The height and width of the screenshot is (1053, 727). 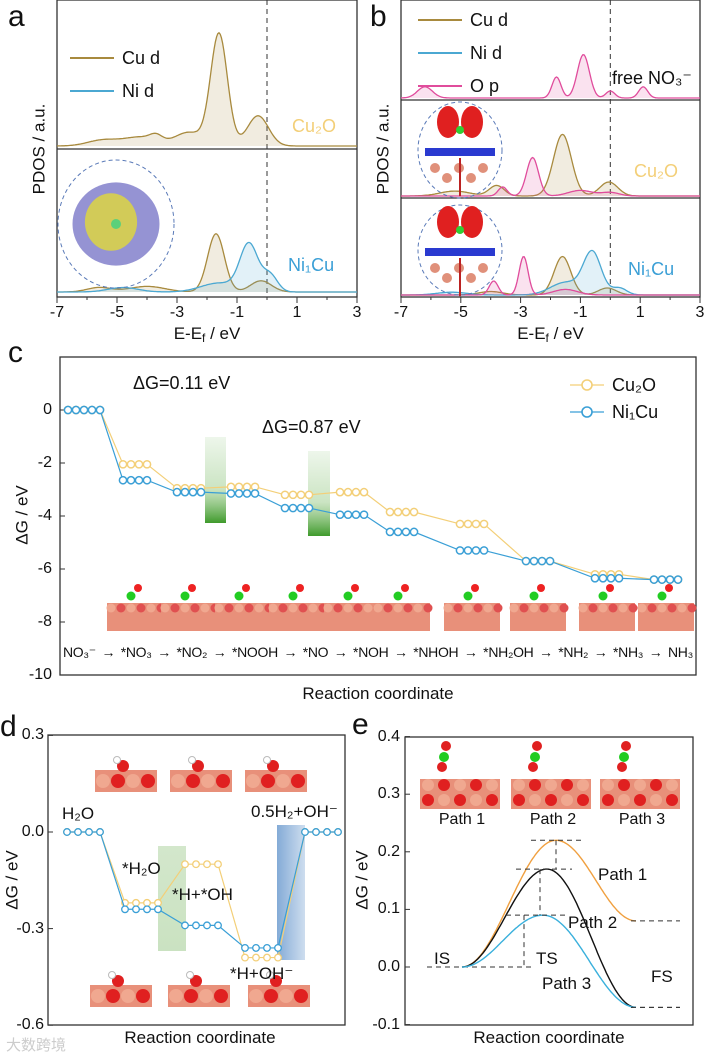 What do you see at coordinates (138, 91) in the screenshot?
I see `legend-label: Ni d` at bounding box center [138, 91].